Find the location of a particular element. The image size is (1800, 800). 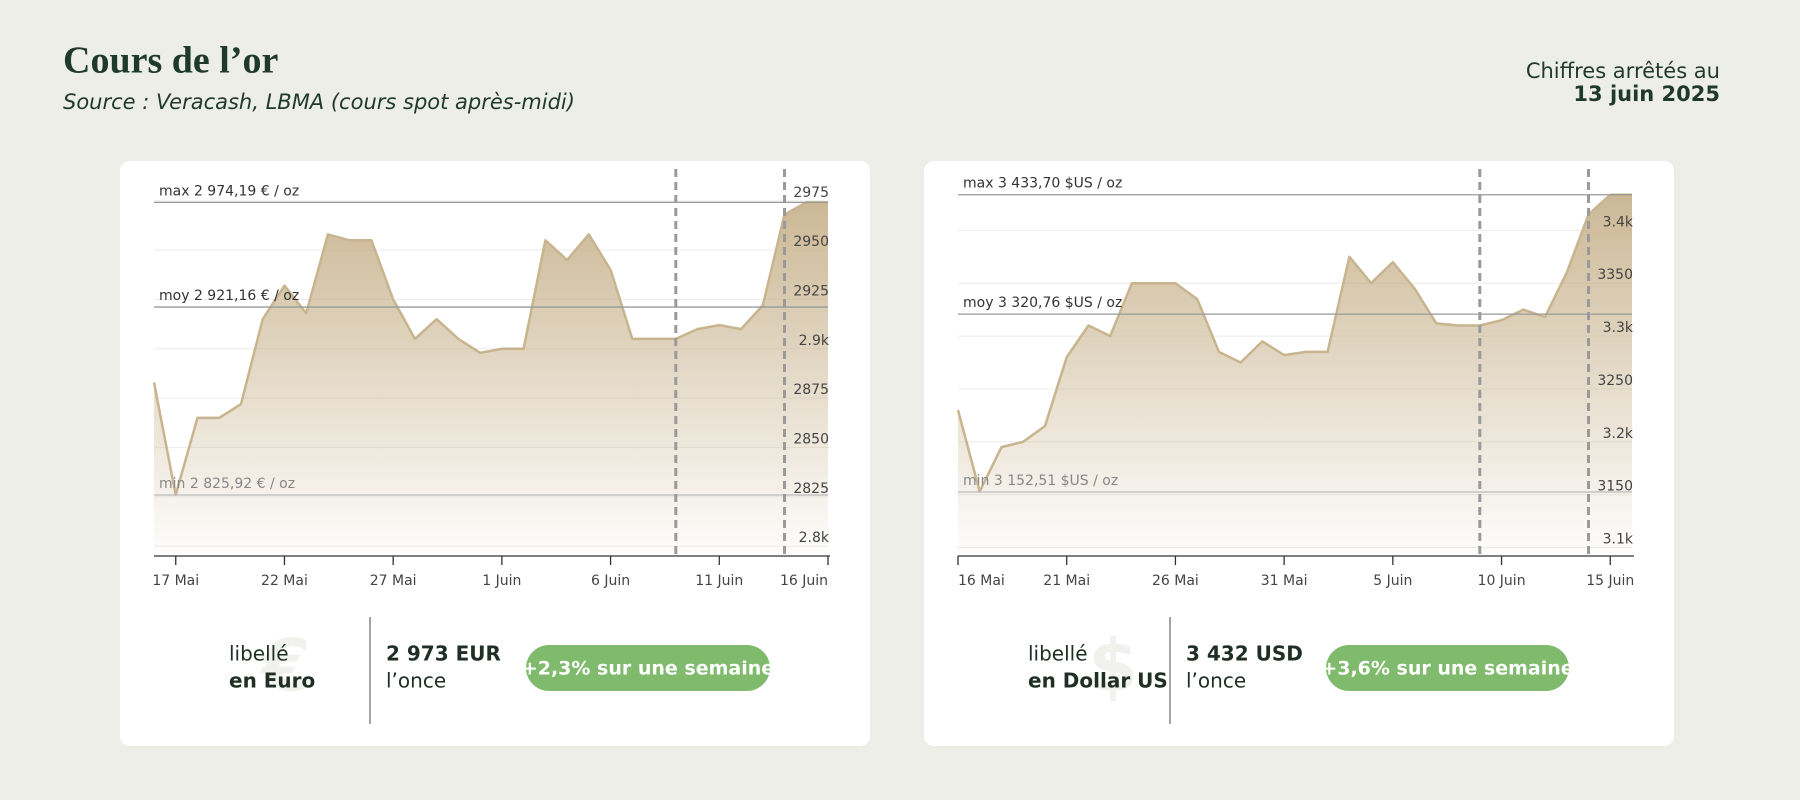

price: 3 432 USD is located at coordinates (1244, 654).